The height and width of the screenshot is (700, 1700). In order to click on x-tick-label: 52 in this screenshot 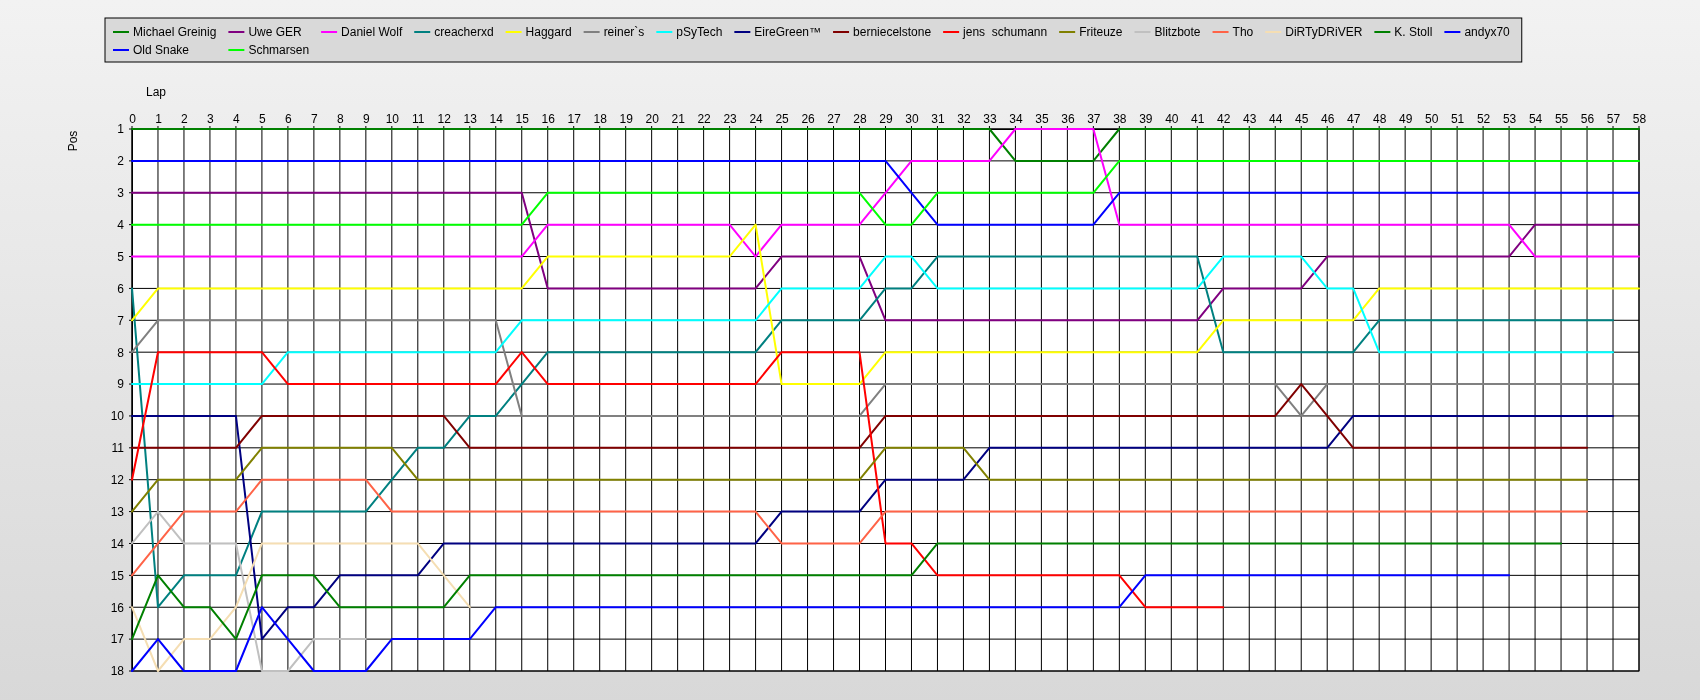, I will do `click(1483, 119)`.